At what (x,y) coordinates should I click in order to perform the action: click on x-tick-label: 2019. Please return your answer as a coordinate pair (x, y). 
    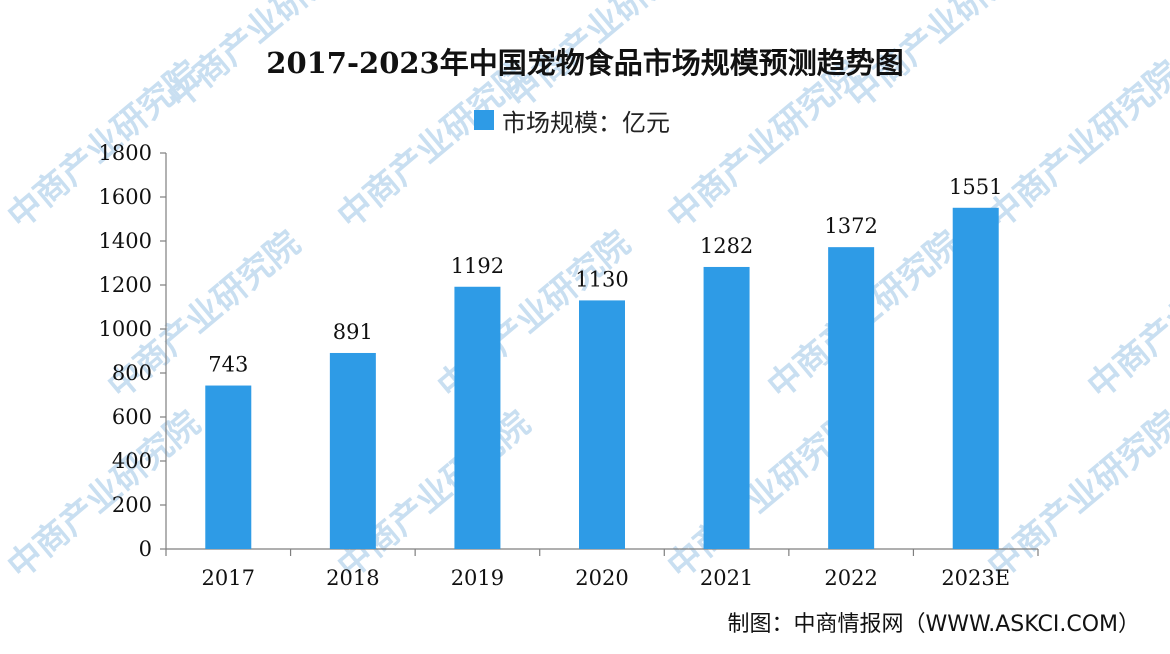
    Looking at the image, I should click on (477, 578).